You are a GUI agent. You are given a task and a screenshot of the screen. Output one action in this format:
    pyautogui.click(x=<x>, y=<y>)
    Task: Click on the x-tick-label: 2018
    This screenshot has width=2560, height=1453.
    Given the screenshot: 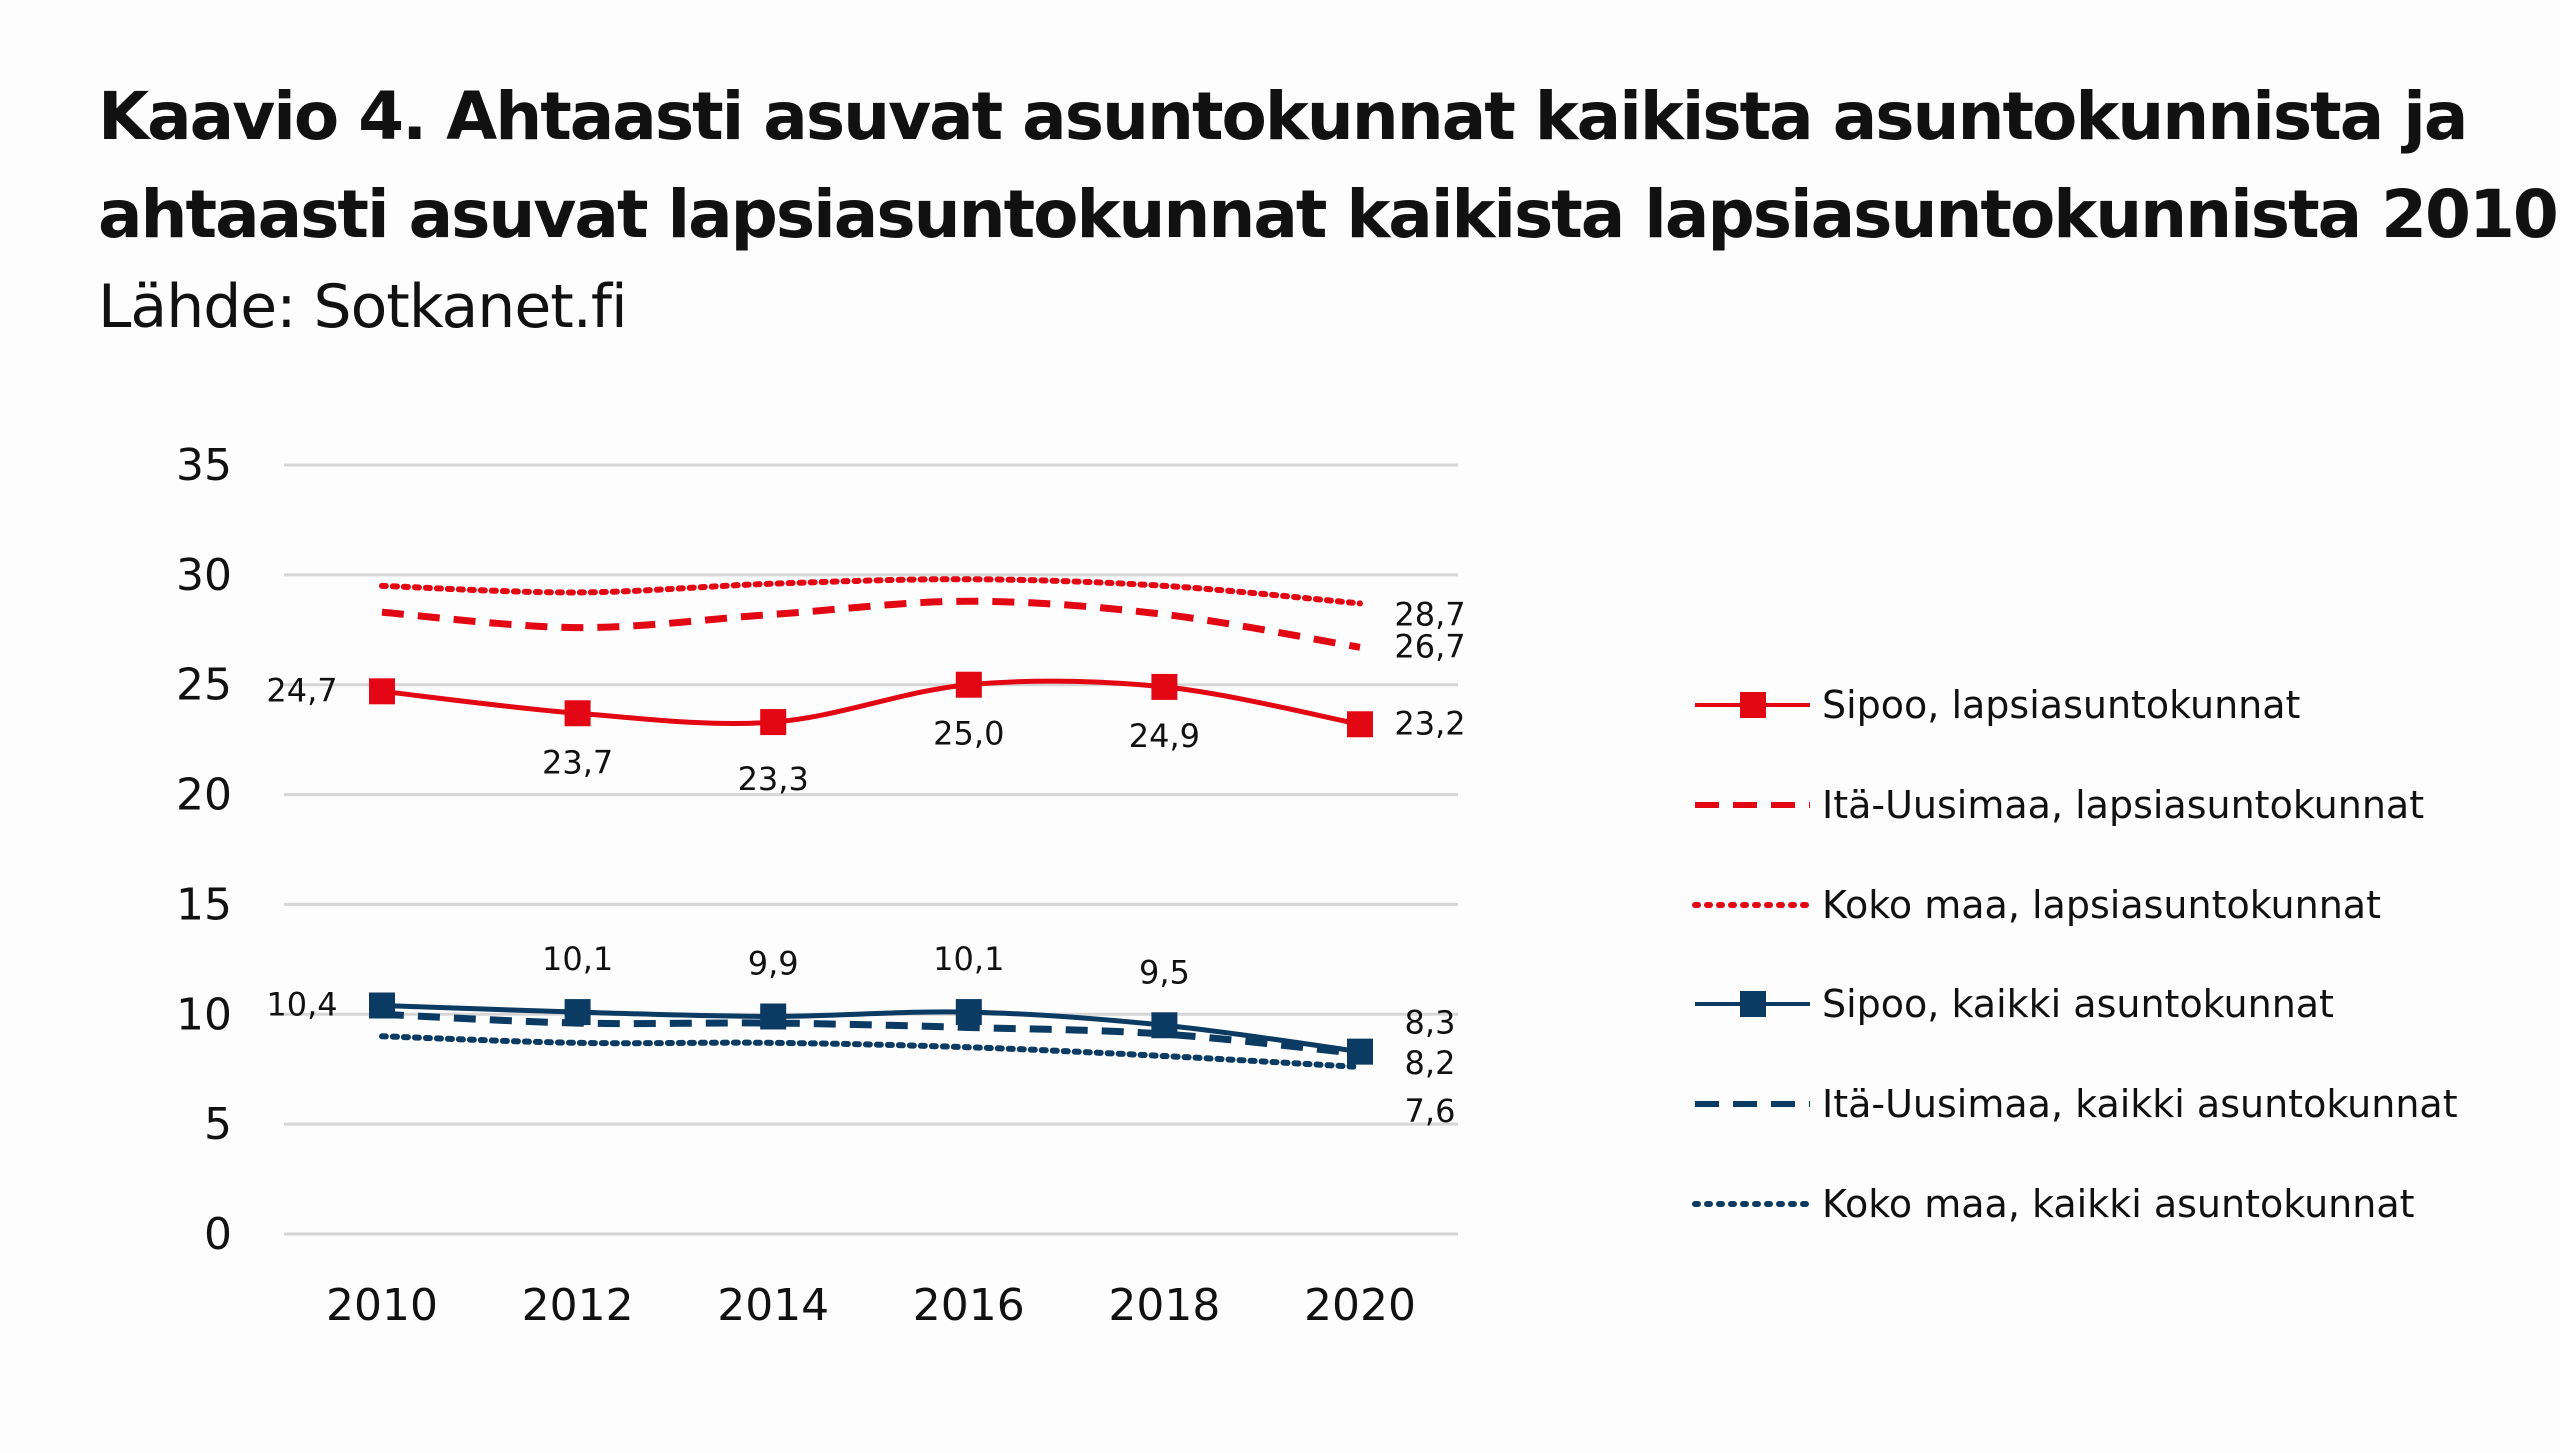 What is the action you would take?
    pyautogui.click(x=1164, y=1305)
    